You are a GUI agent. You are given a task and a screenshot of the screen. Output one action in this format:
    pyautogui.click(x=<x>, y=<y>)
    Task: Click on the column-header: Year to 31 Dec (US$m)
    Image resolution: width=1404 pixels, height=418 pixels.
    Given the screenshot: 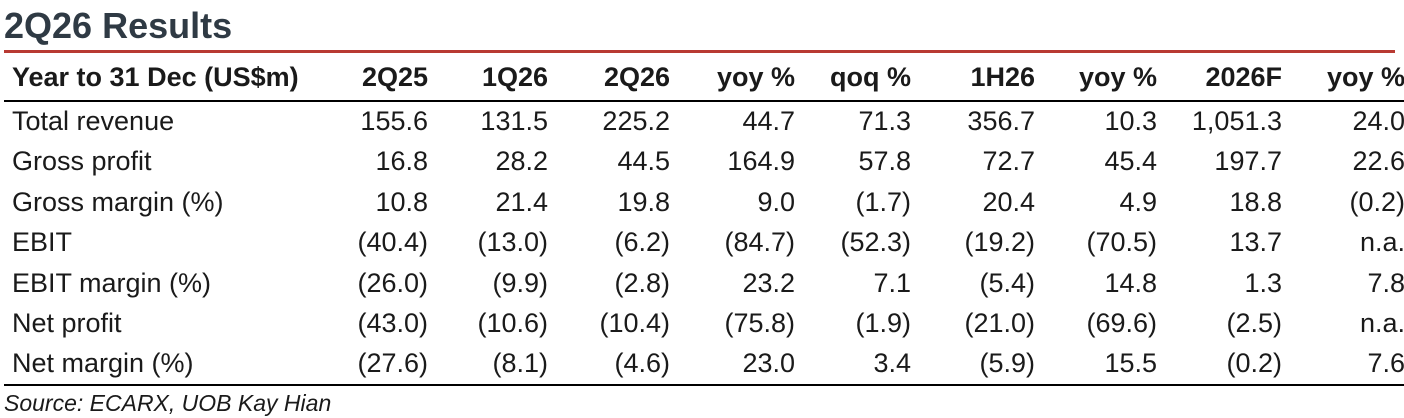 What is the action you would take?
    pyautogui.click(x=154, y=78)
    